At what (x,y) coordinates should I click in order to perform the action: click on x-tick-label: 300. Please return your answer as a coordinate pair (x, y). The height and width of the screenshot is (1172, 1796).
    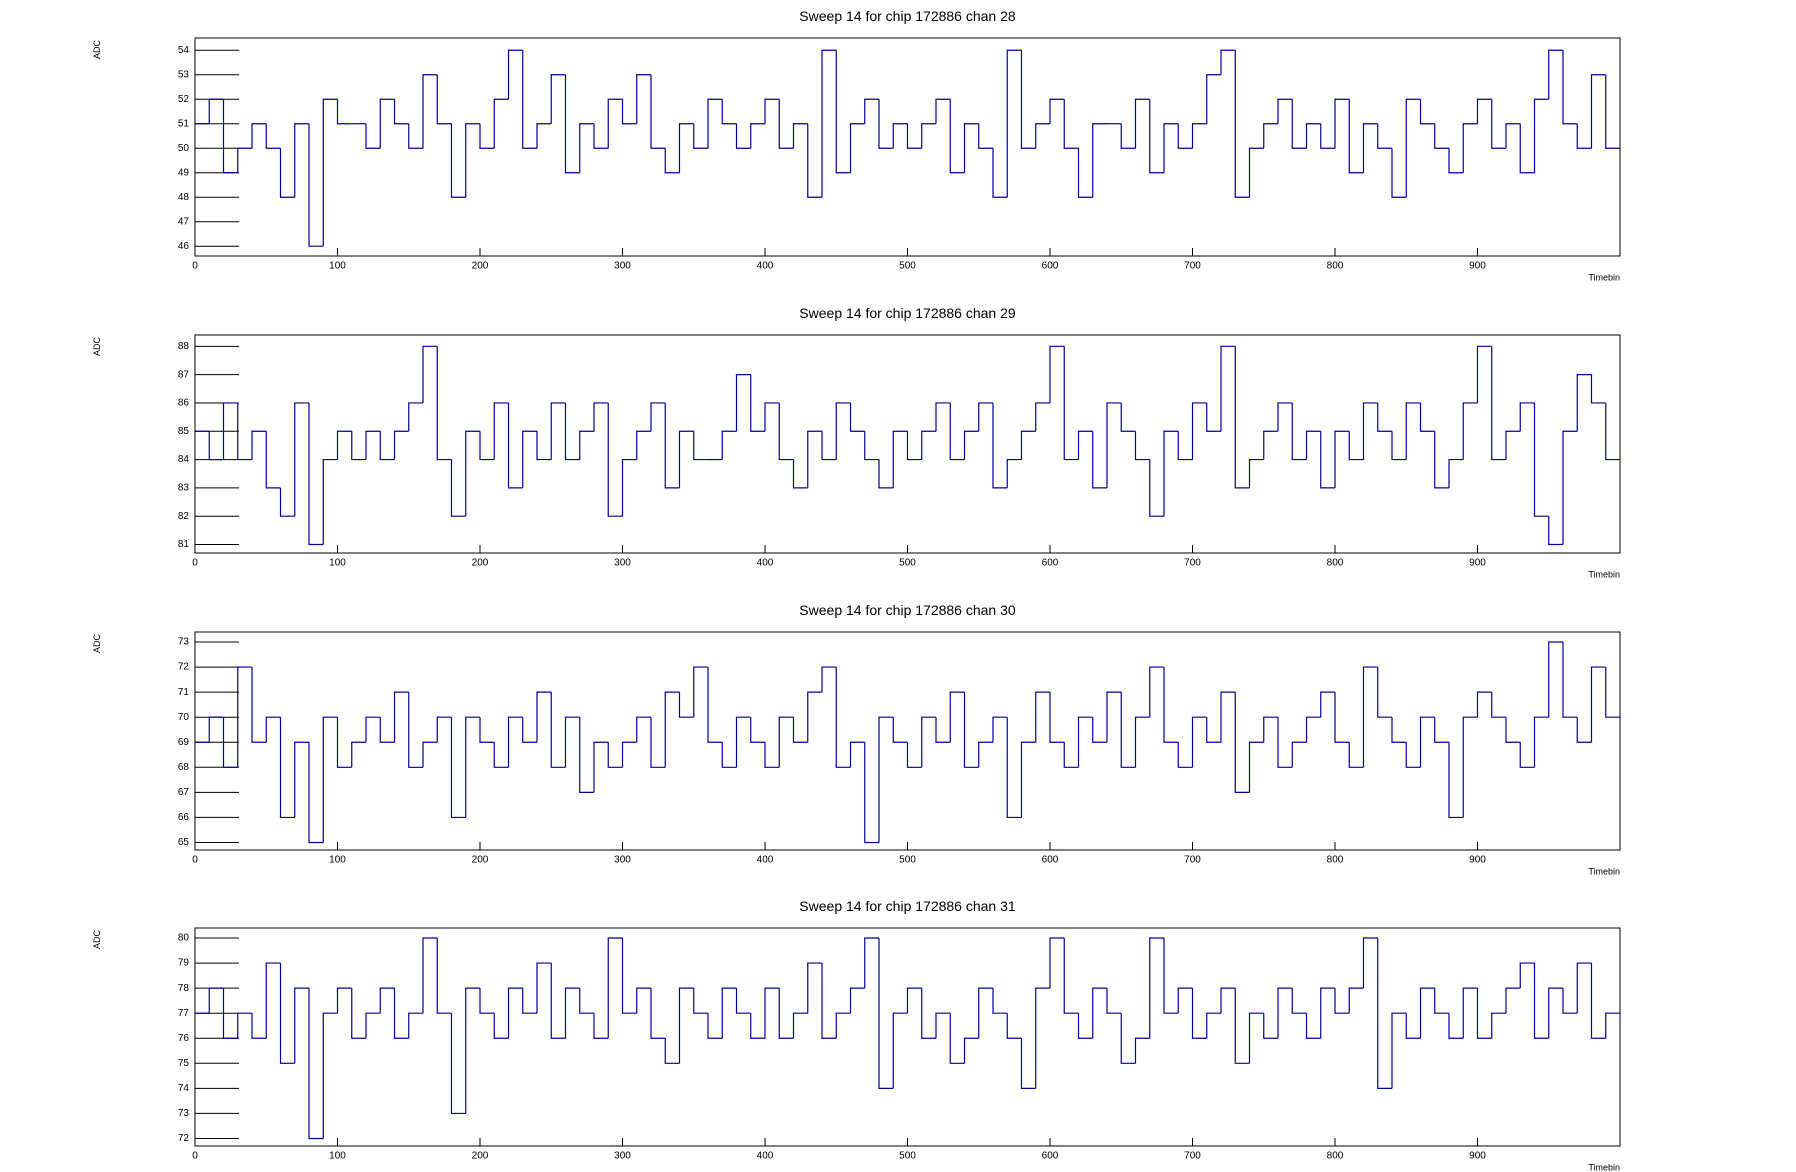
    Looking at the image, I should click on (622, 563).